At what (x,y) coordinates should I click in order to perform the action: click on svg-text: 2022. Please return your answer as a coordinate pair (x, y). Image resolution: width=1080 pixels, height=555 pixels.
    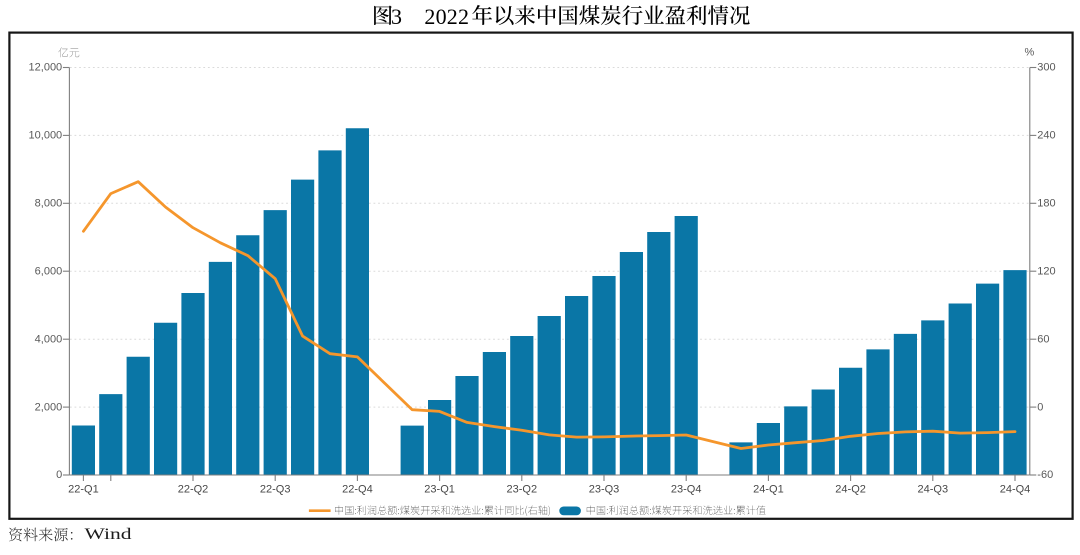
    Looking at the image, I should click on (446, 16).